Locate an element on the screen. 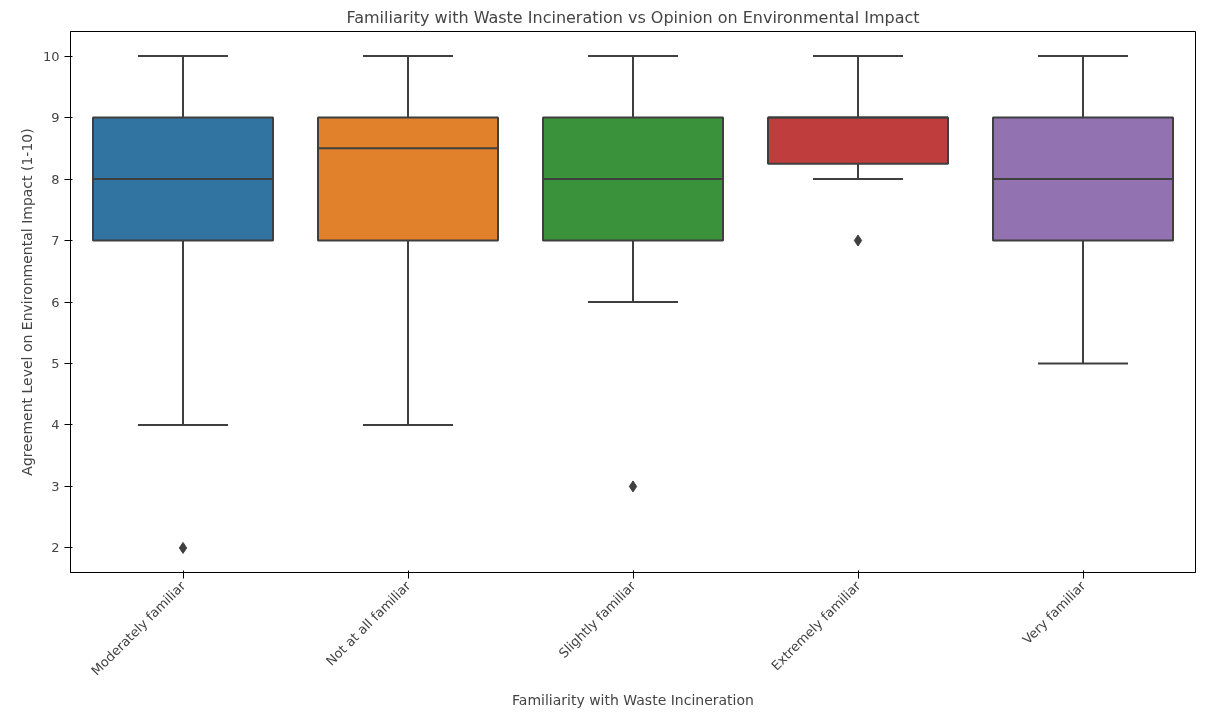  y-tick-label: 2 is located at coordinates (55, 548).